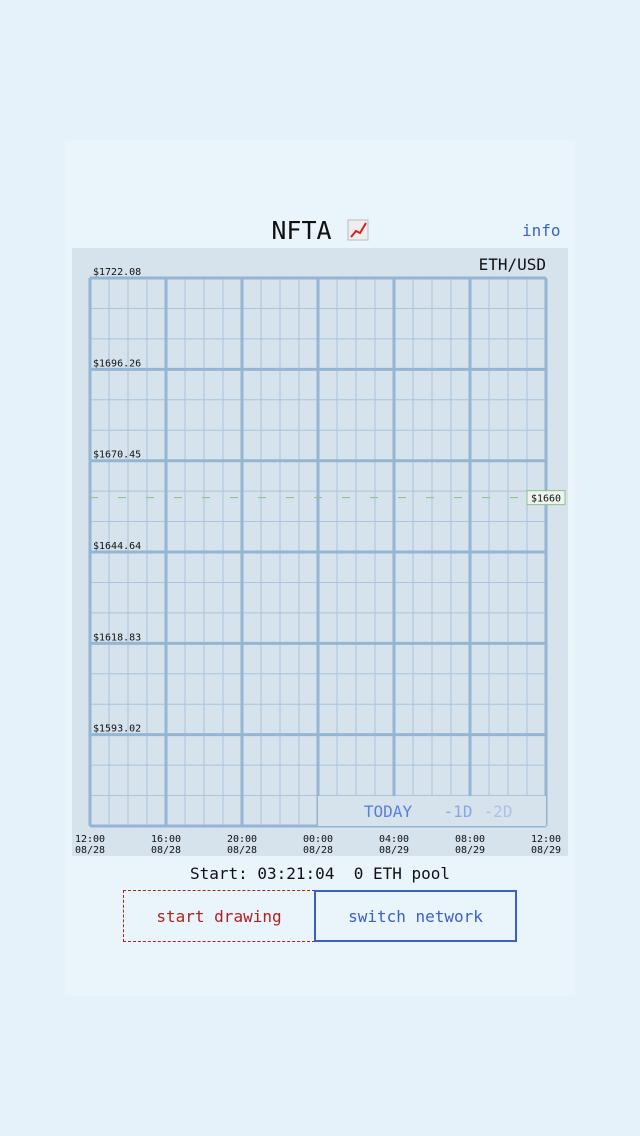  I want to click on status-line: Start: 03:21:04 0 ETH pool, so click(320, 873).